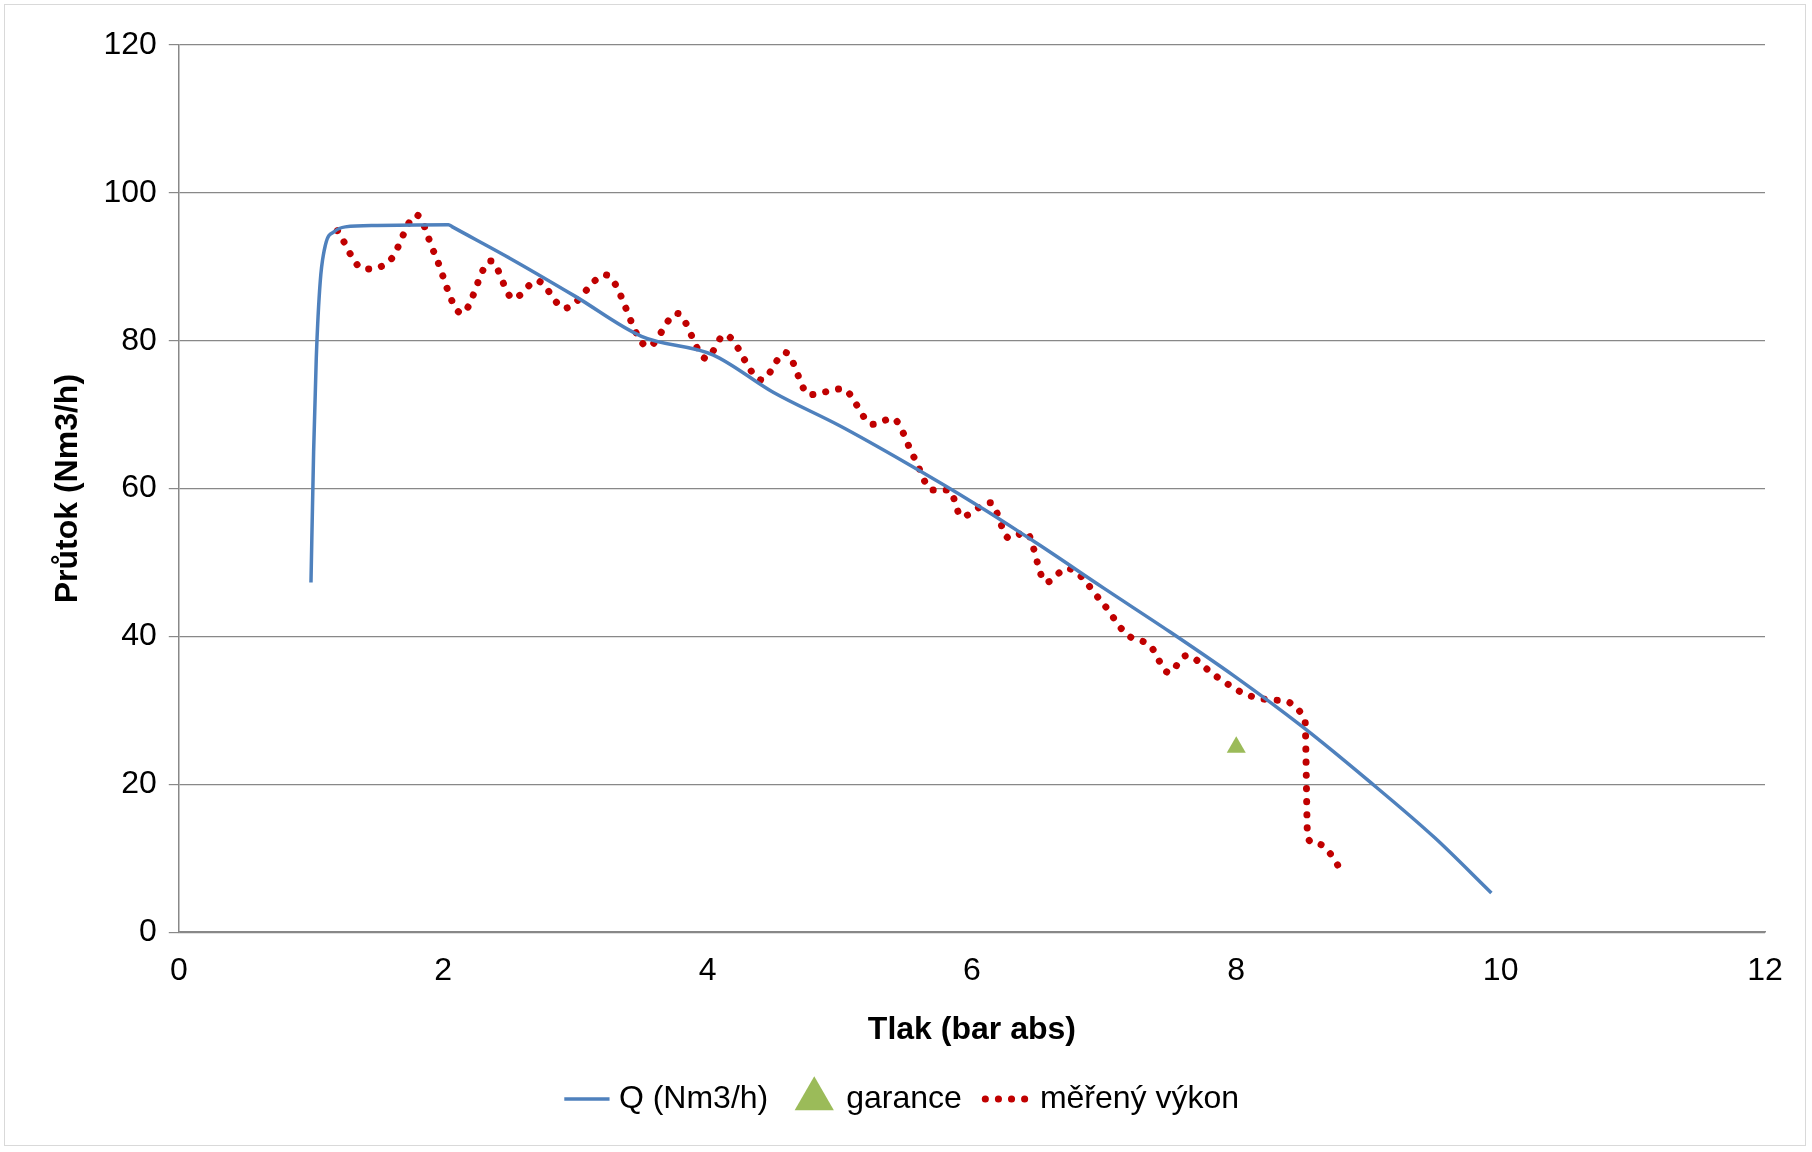 Image resolution: width=1812 pixels, height=1152 pixels. I want to click on x-tick-label: 0, so click(178, 969).